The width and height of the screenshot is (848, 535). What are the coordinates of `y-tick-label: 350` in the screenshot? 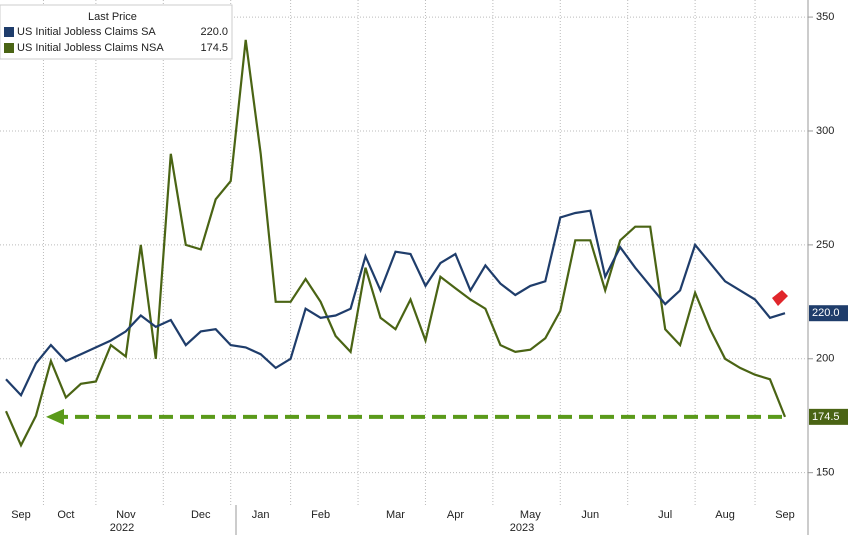 It's located at (825, 17).